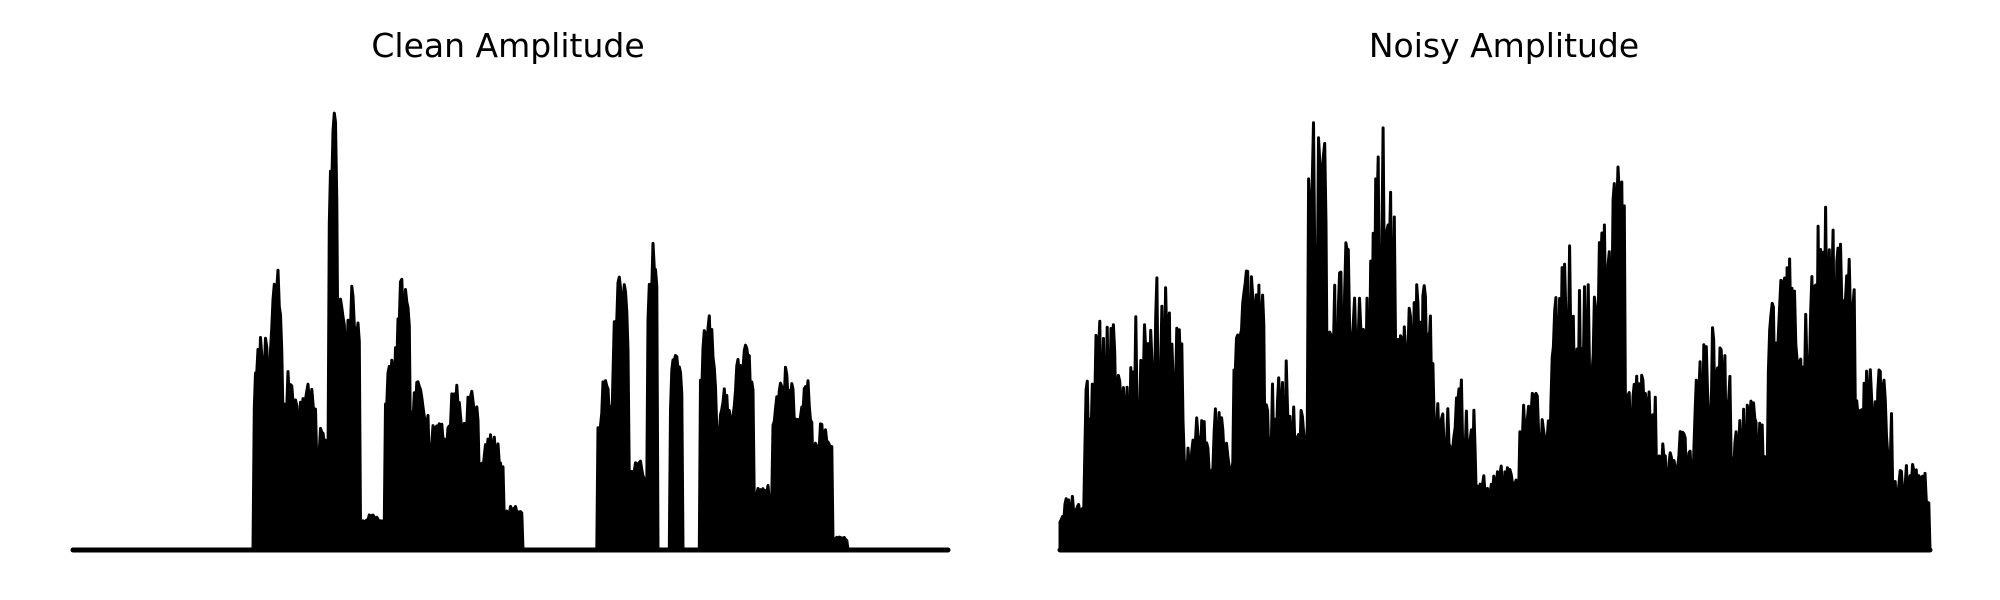 Image resolution: width=2000 pixels, height=600 pixels. I want to click on chart-title: Noisy Amplitude, so click(1504, 45).